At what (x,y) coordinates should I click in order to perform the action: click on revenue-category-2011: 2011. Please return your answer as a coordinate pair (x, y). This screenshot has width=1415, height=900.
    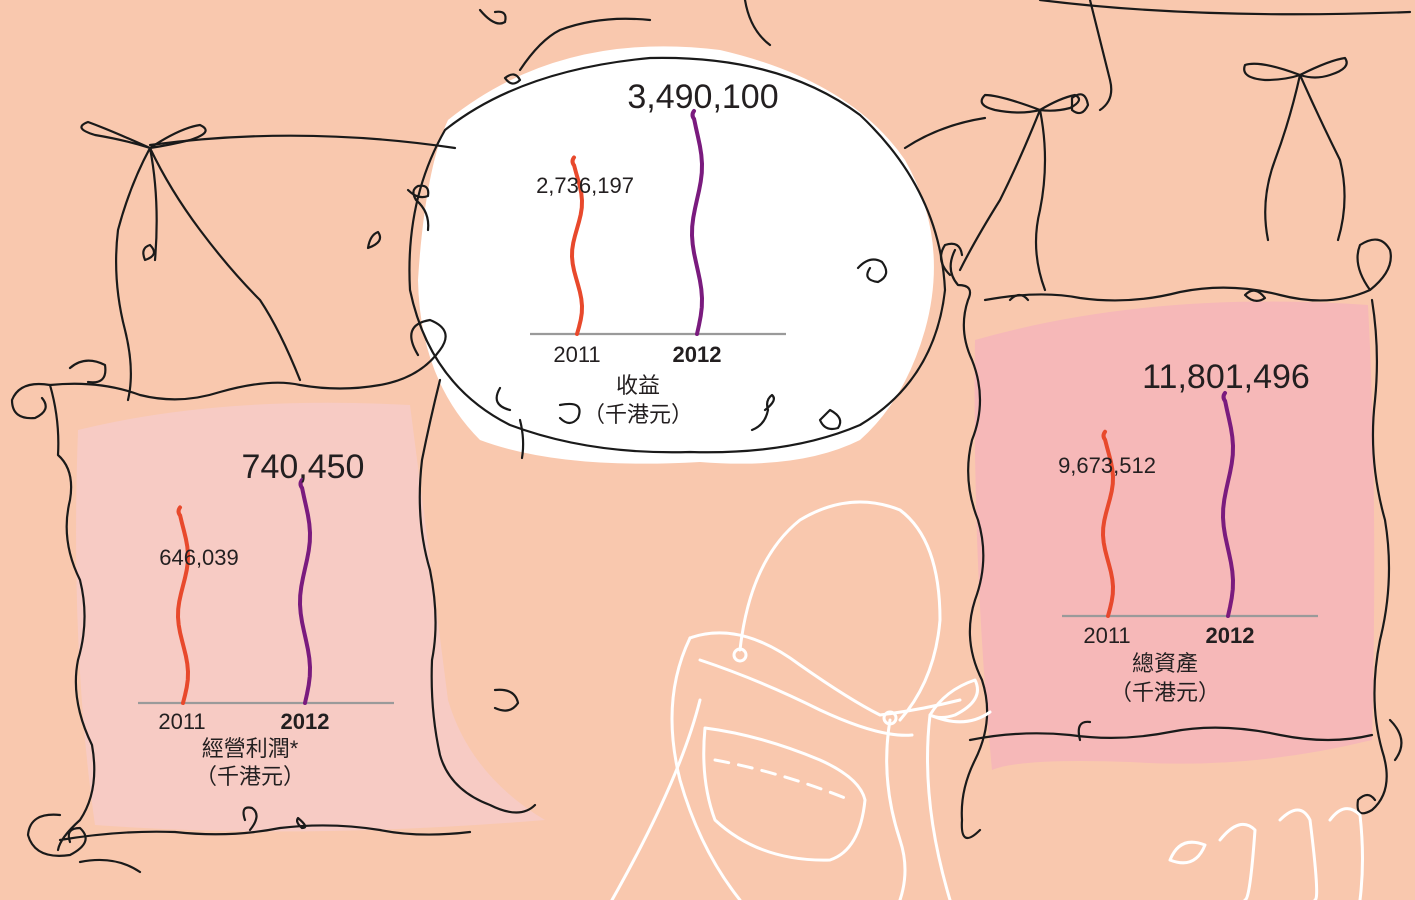
    Looking at the image, I should click on (576, 354).